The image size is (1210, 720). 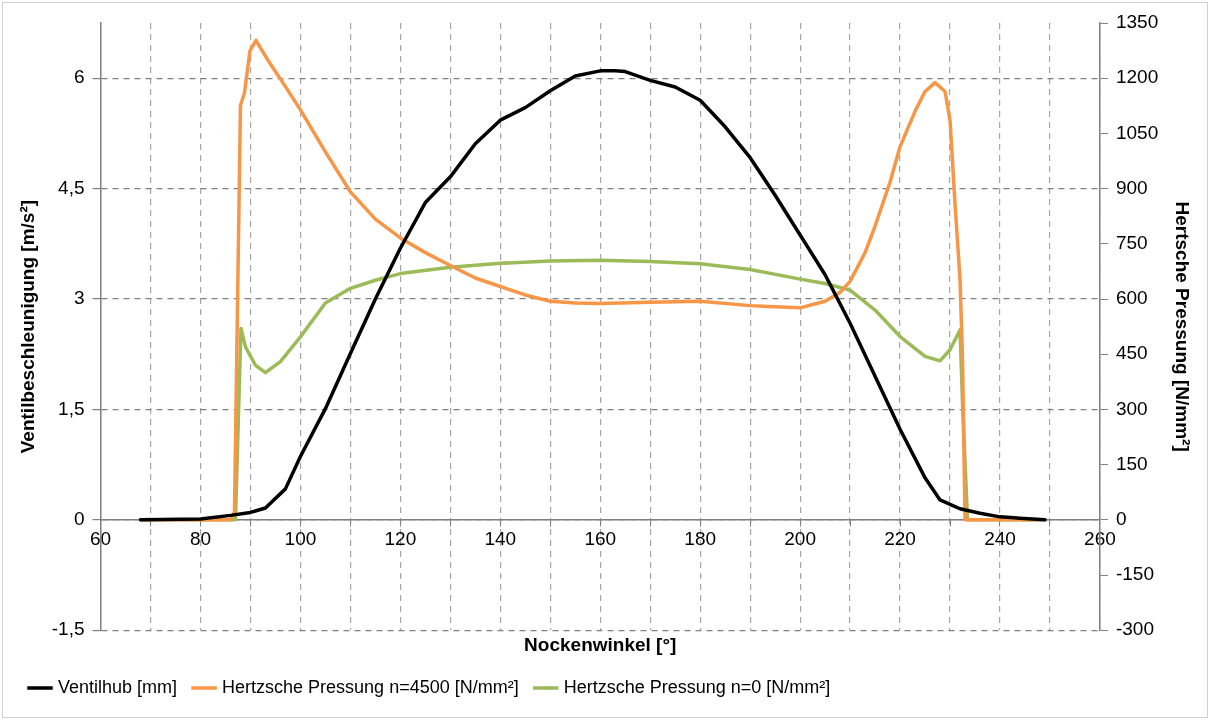 I want to click on x-tick-label: 60, so click(x=100, y=539).